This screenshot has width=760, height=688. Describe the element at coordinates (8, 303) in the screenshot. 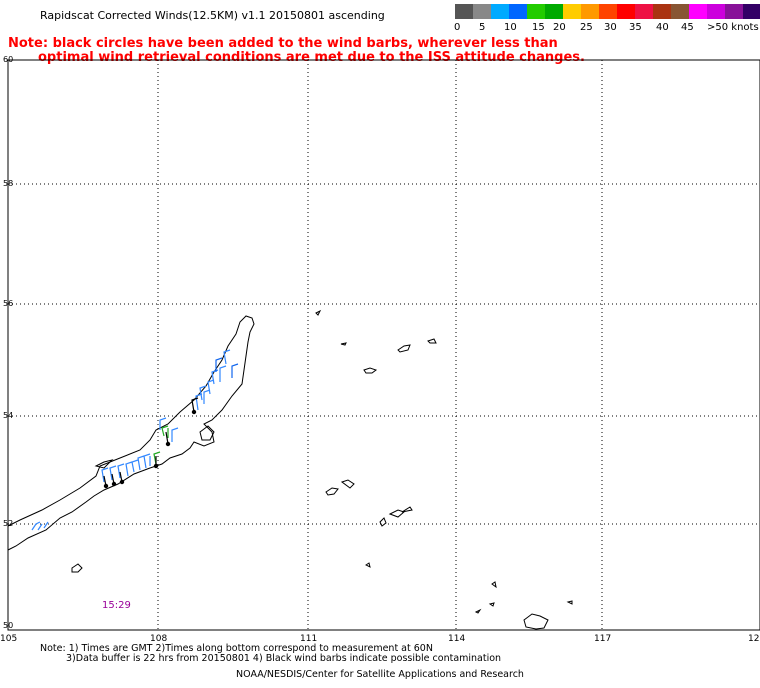

I see `latitude-tick-label: 56` at that location.